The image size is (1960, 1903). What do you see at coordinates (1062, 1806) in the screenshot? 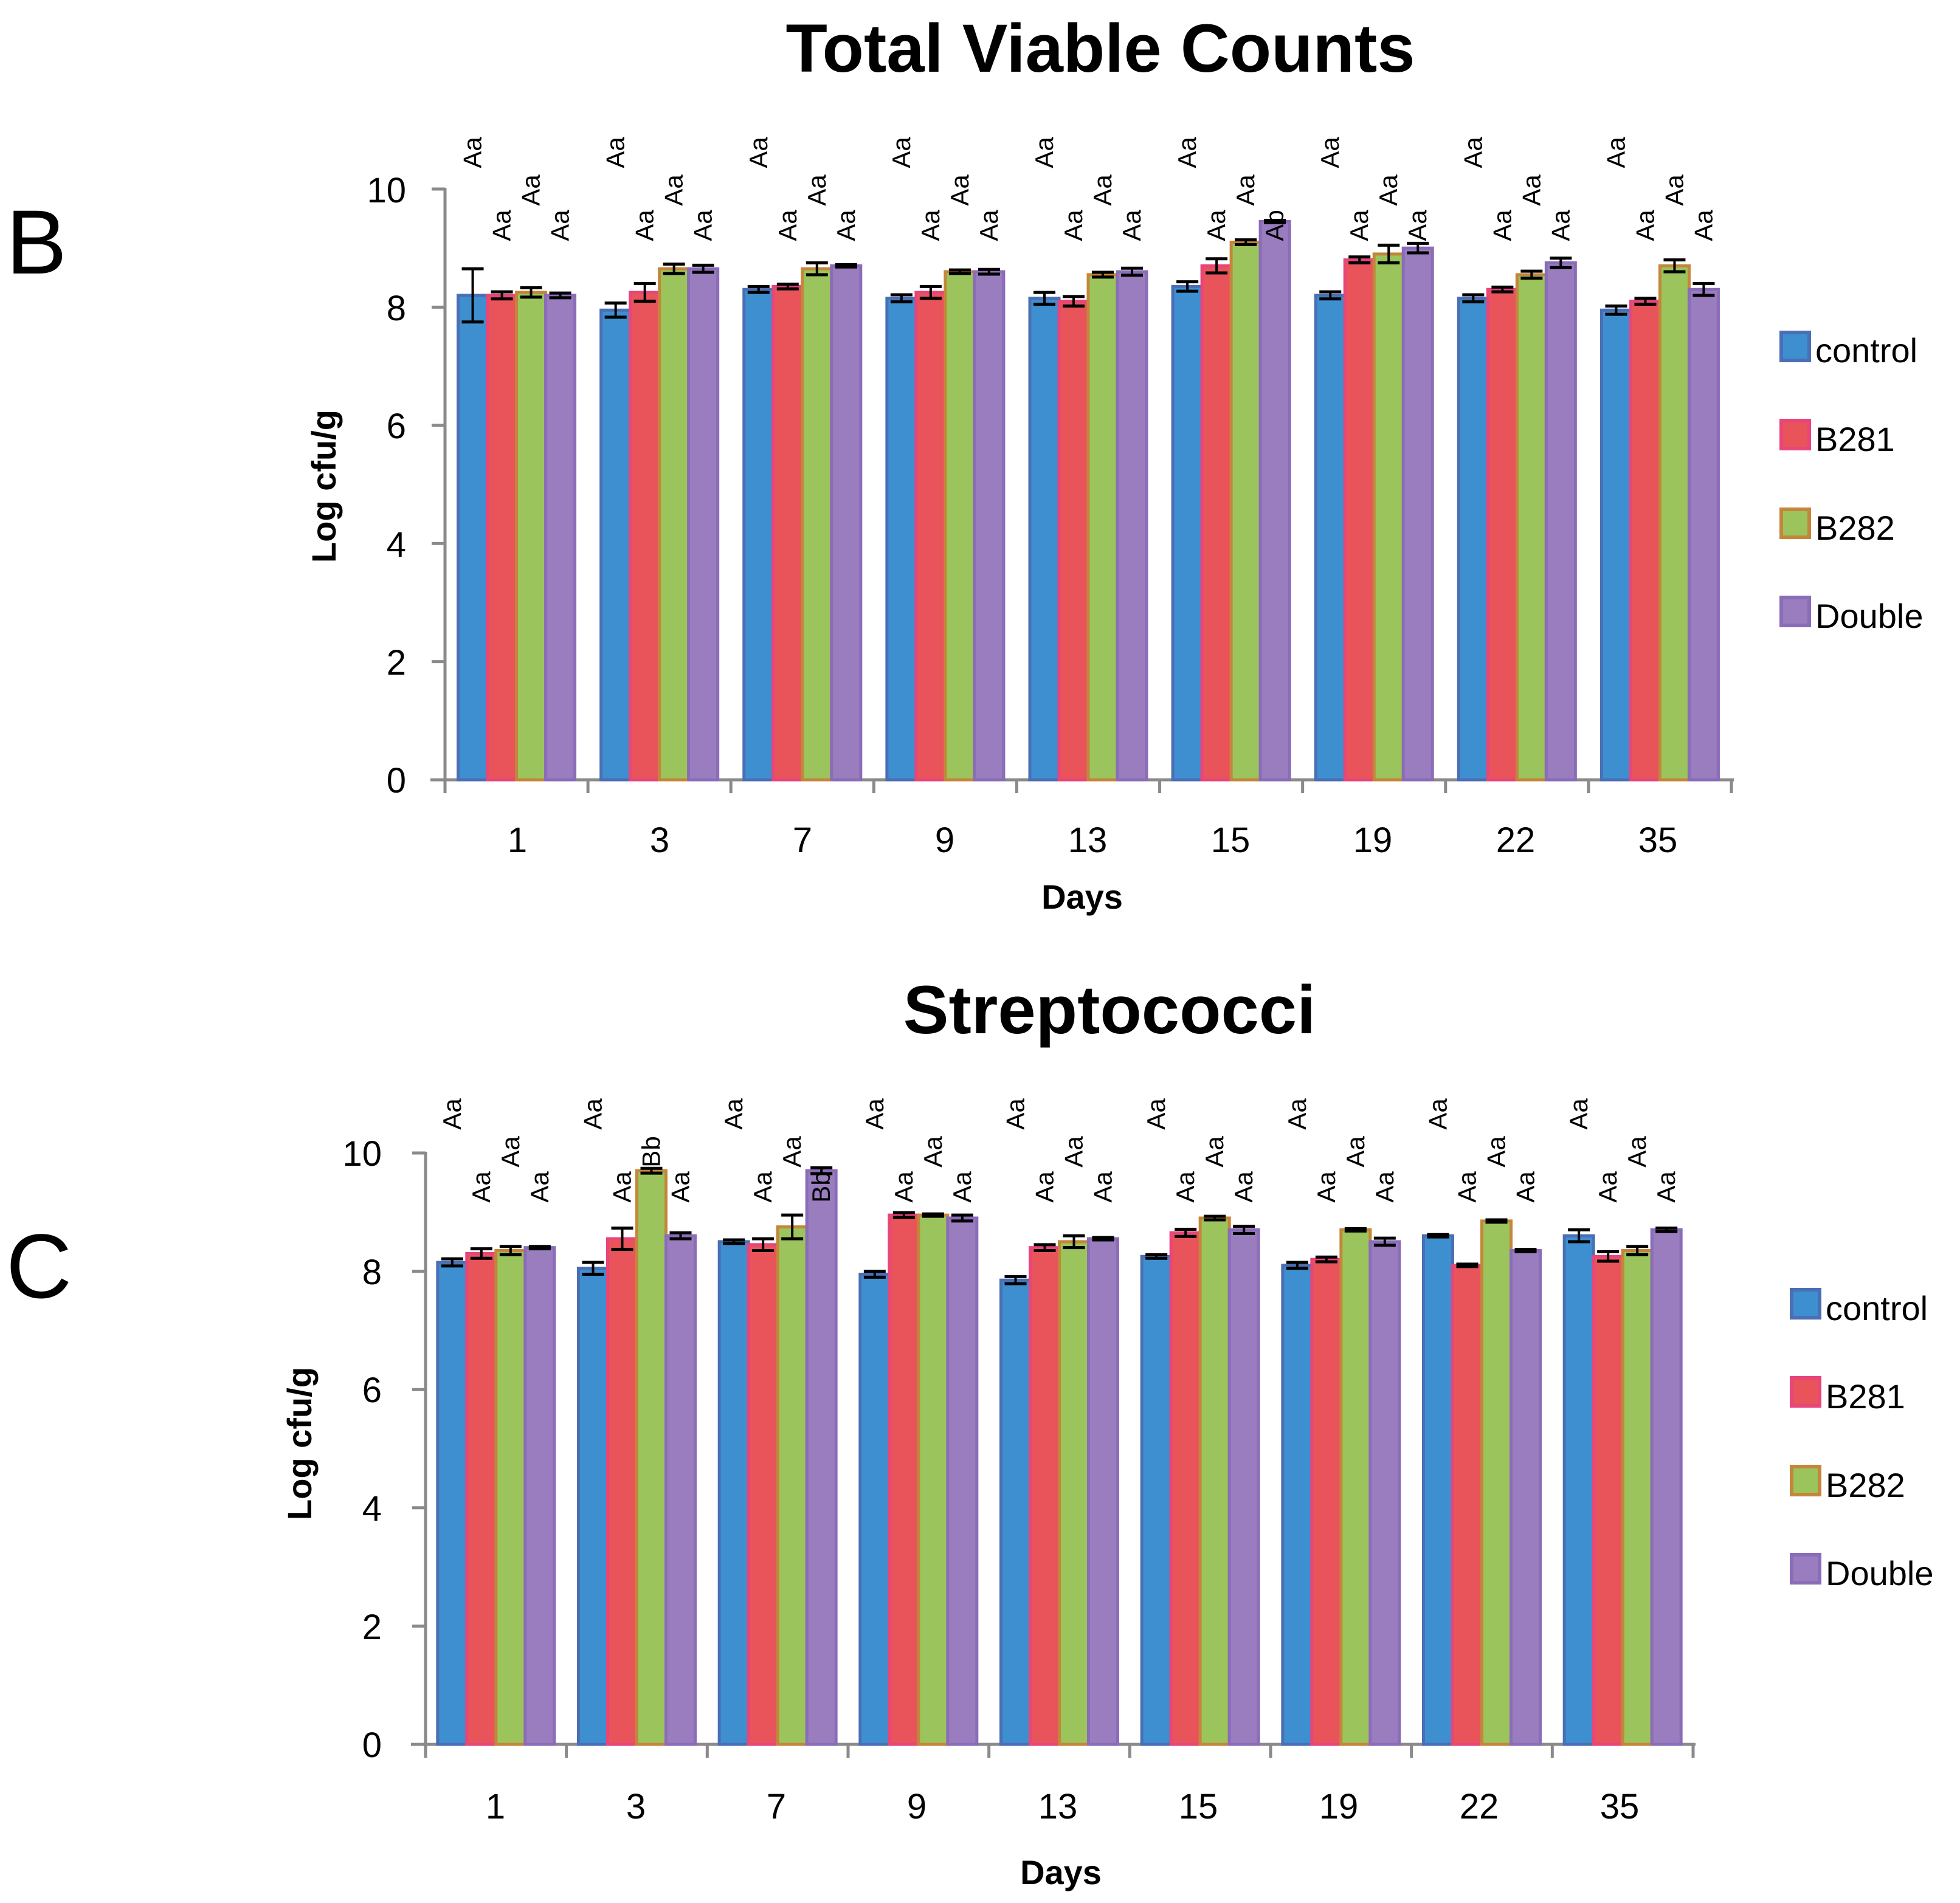
I see `x-ticks-c: 1 3 7 9 13 15 19 22 35` at bounding box center [1062, 1806].